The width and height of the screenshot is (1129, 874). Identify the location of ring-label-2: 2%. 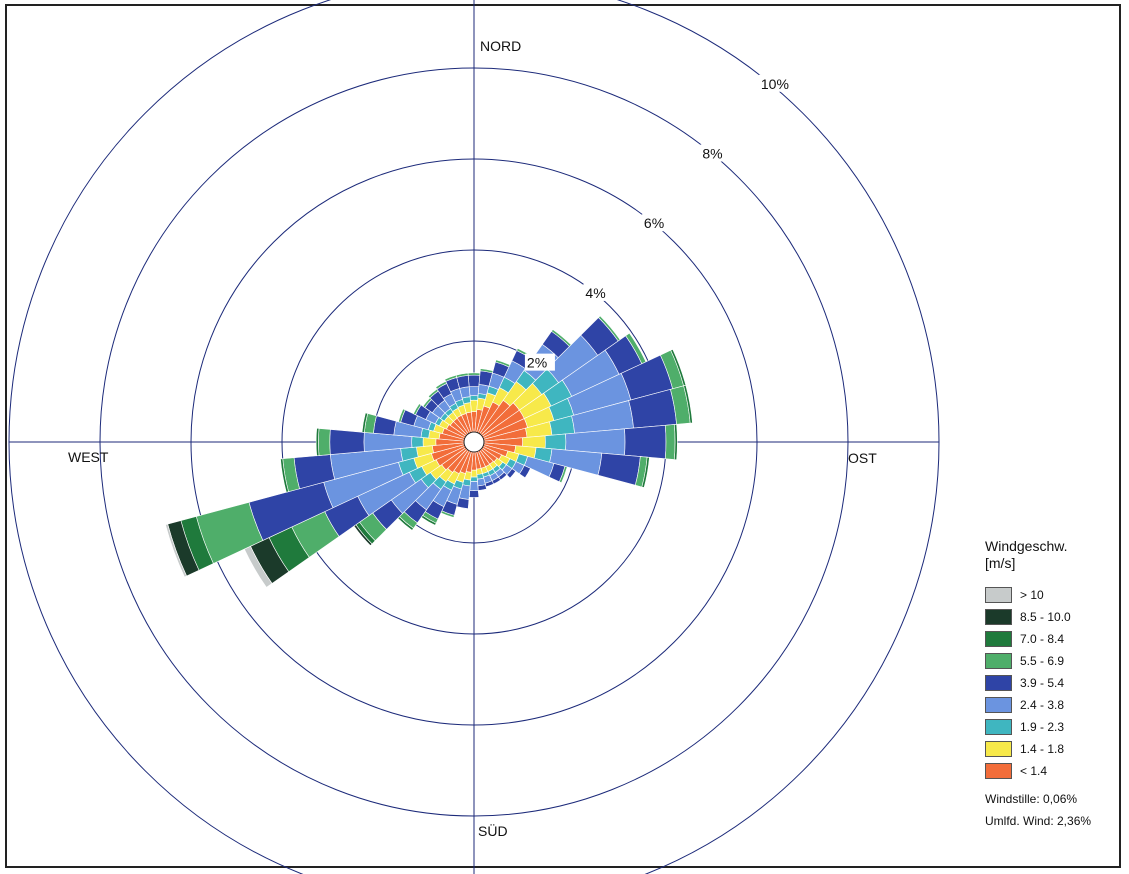
(539, 362).